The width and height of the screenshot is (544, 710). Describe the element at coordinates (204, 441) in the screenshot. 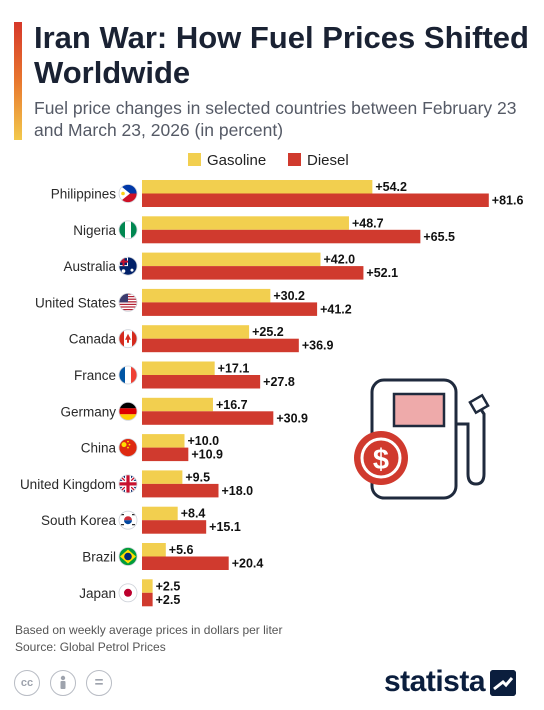

I see `data-label-gasoline-china: +10.0` at that location.